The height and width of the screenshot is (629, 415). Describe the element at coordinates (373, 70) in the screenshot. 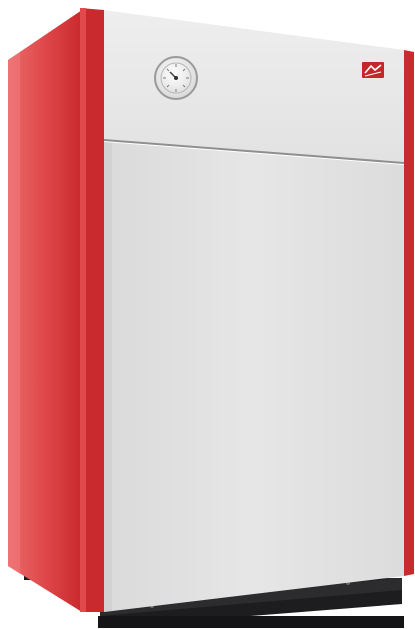

I see `brand-logo-badge` at that location.